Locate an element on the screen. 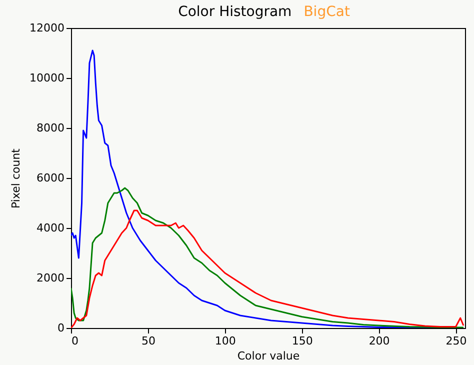 This screenshot has width=474, height=365. x-tick-label: 200 is located at coordinates (379, 341).